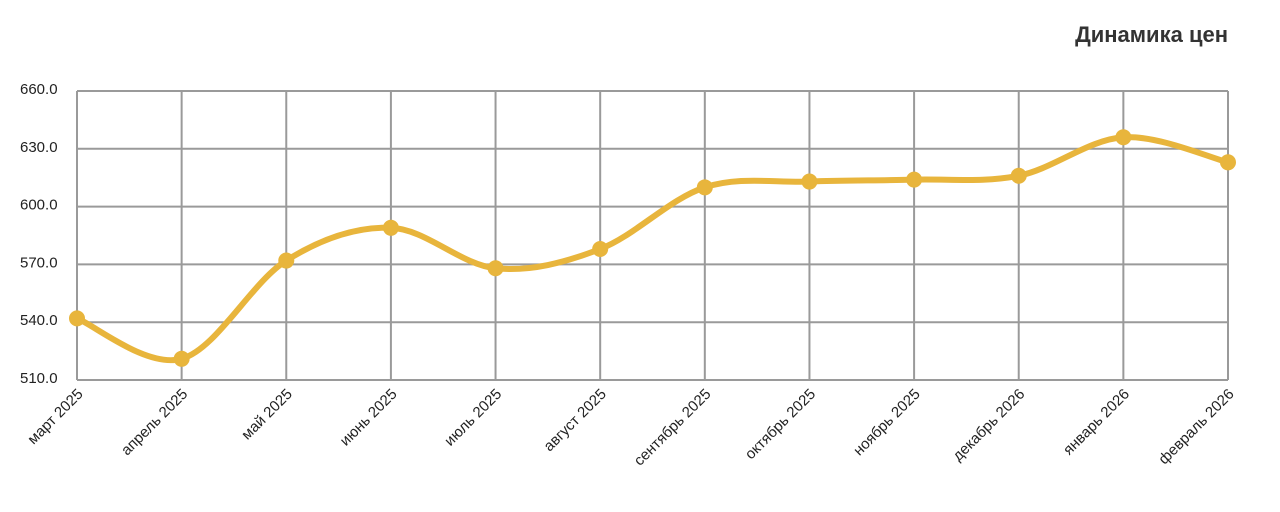 This screenshot has height=512, width=1280. What do you see at coordinates (39, 320) in the screenshot?
I see `y-tick-label: 540.0` at bounding box center [39, 320].